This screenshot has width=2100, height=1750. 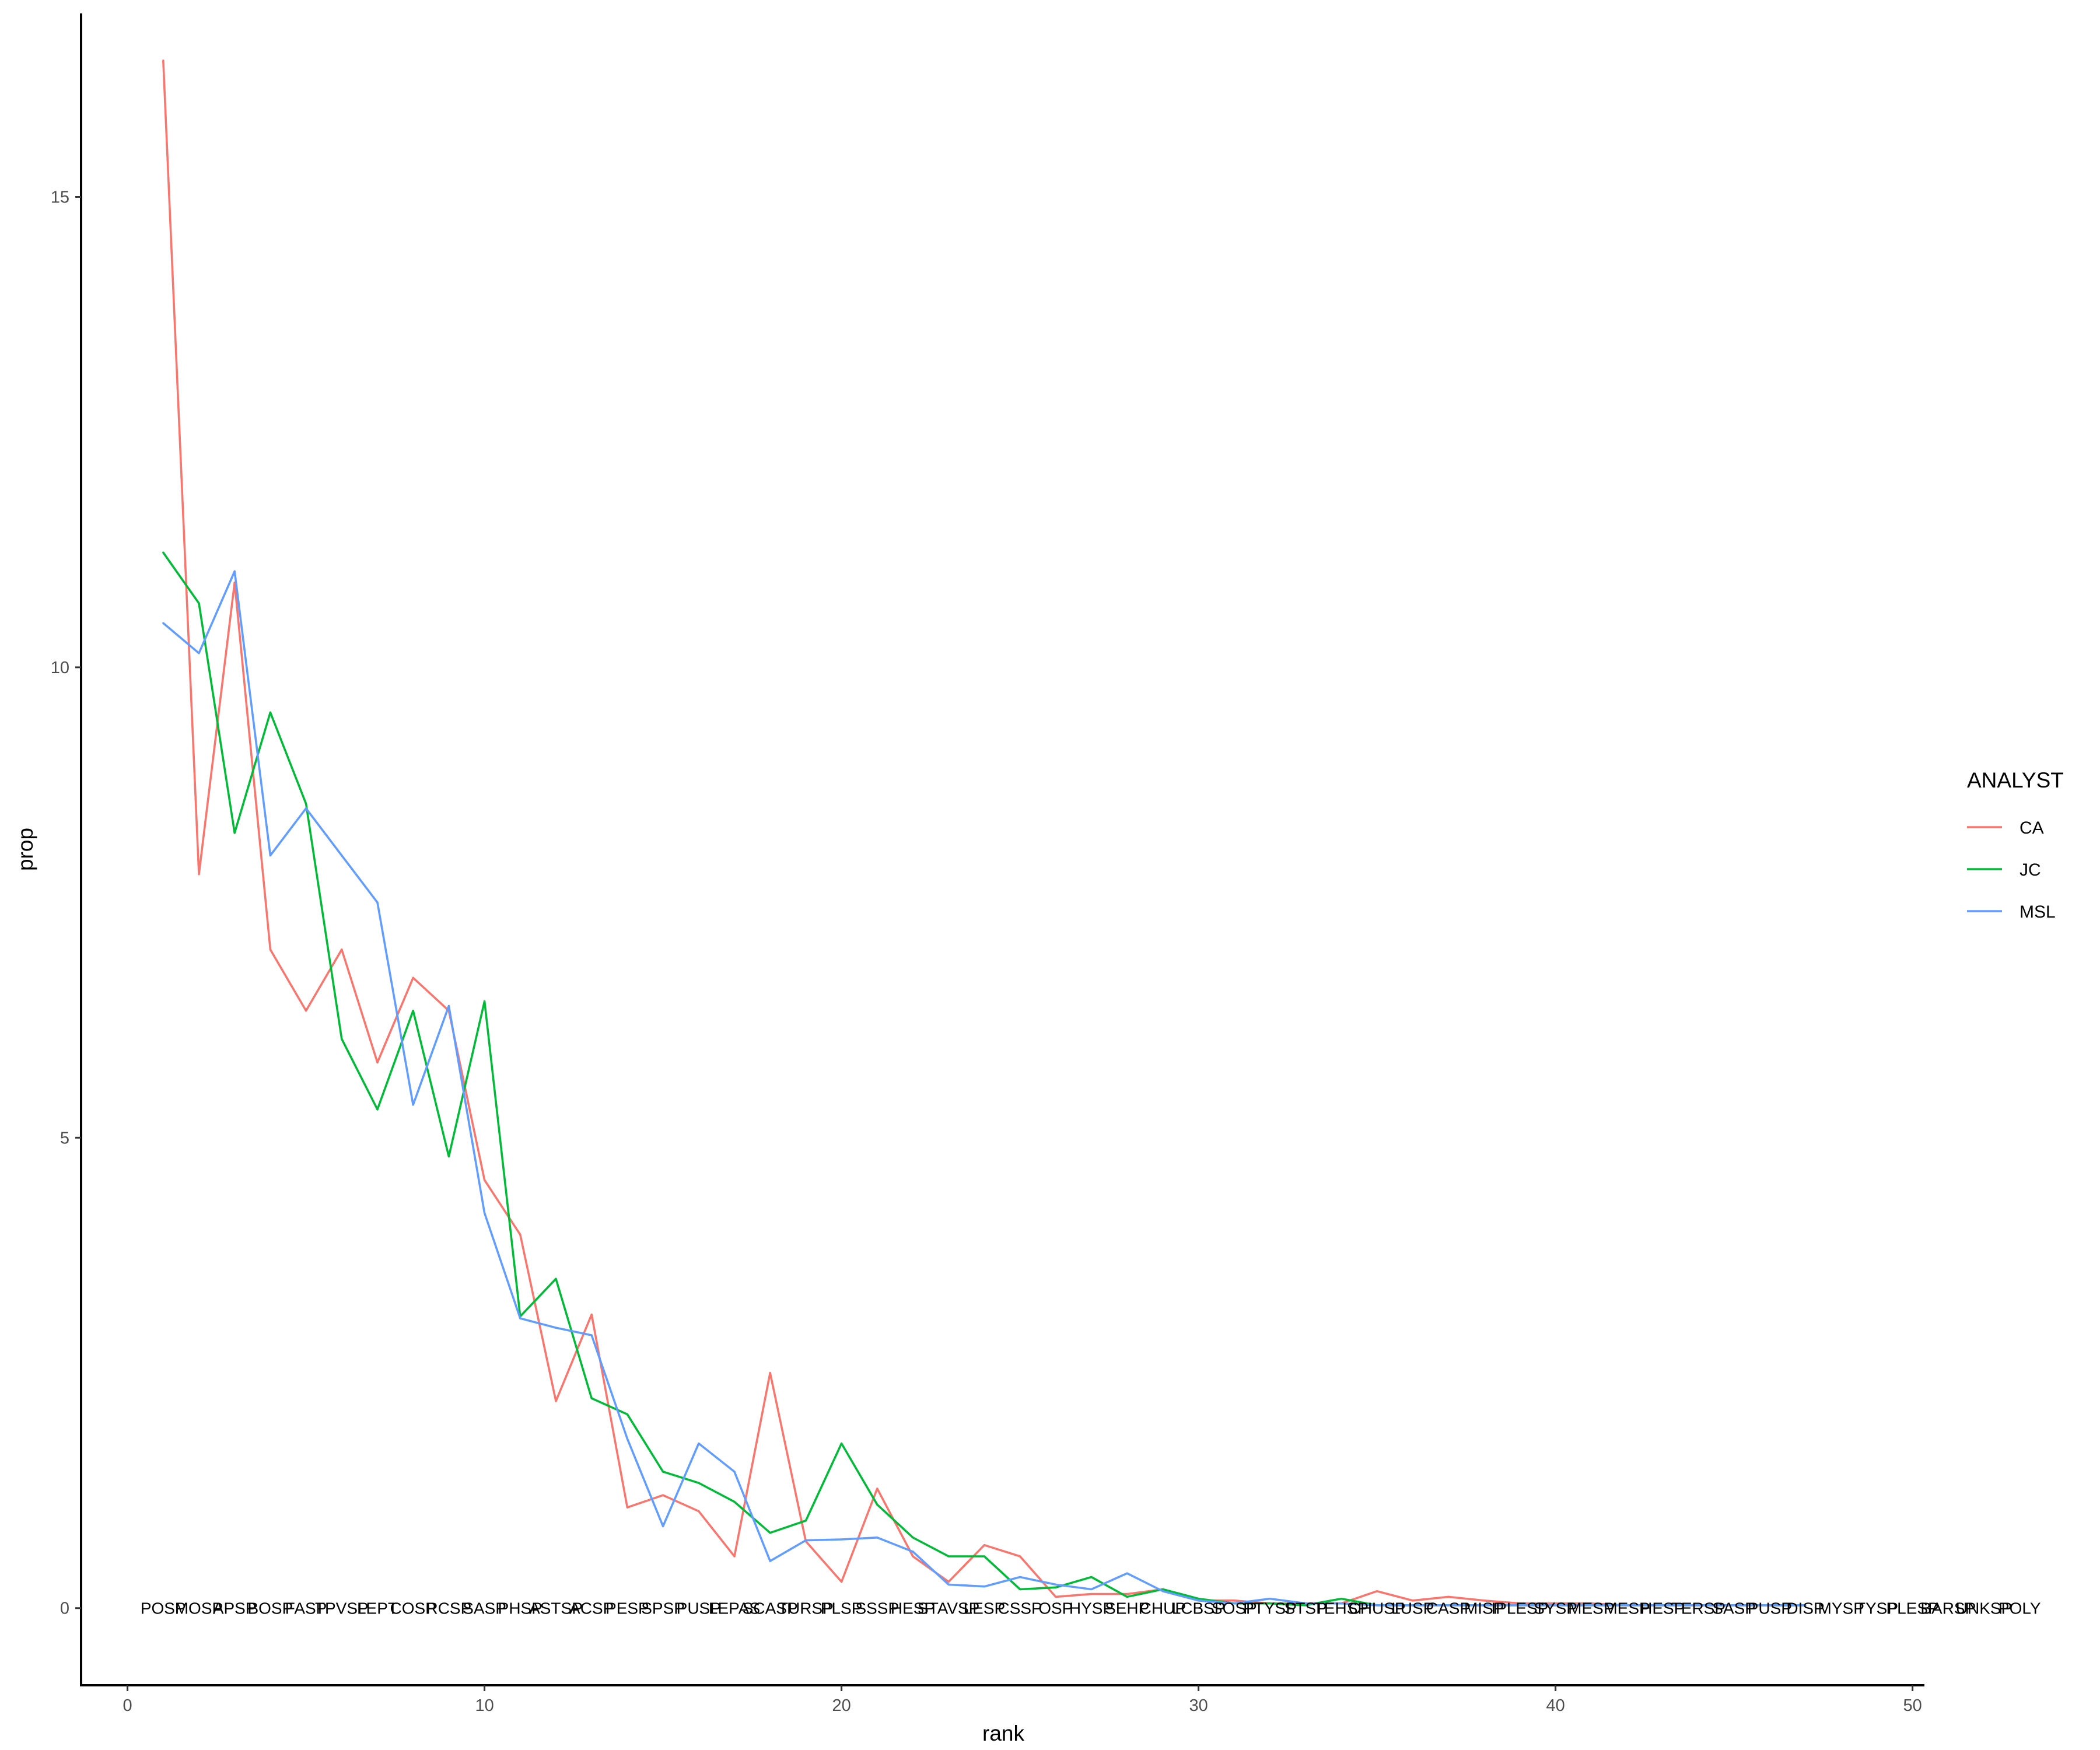 What do you see at coordinates (1912, 1706) in the screenshot?
I see `x-tick-label: 50` at bounding box center [1912, 1706].